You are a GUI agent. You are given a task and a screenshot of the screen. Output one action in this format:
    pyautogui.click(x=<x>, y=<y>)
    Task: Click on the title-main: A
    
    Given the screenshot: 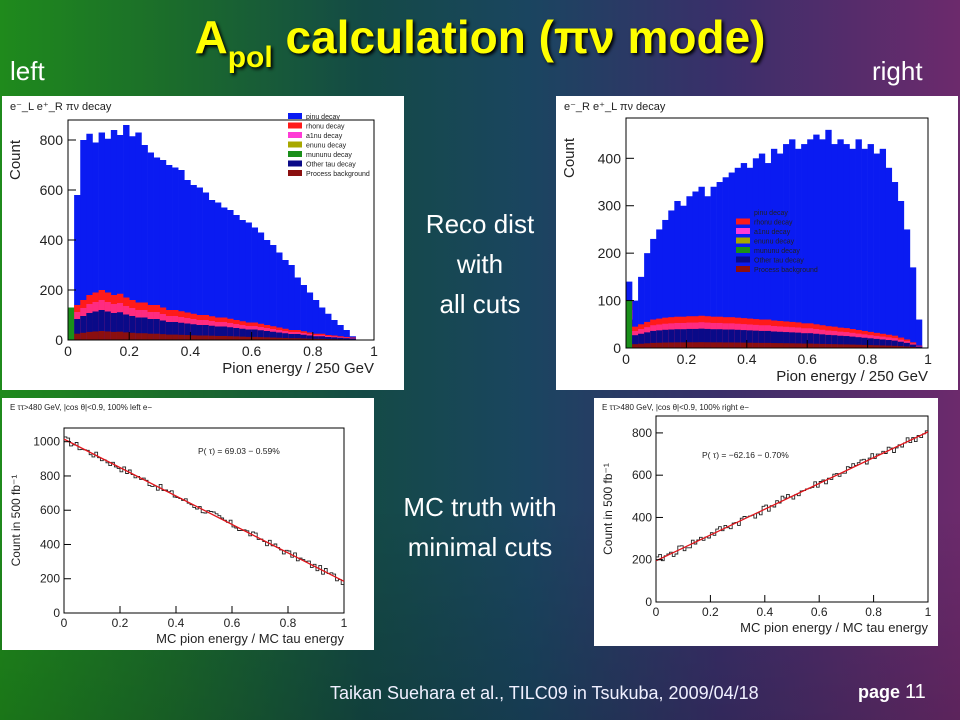 What is the action you would take?
    pyautogui.click(x=211, y=37)
    